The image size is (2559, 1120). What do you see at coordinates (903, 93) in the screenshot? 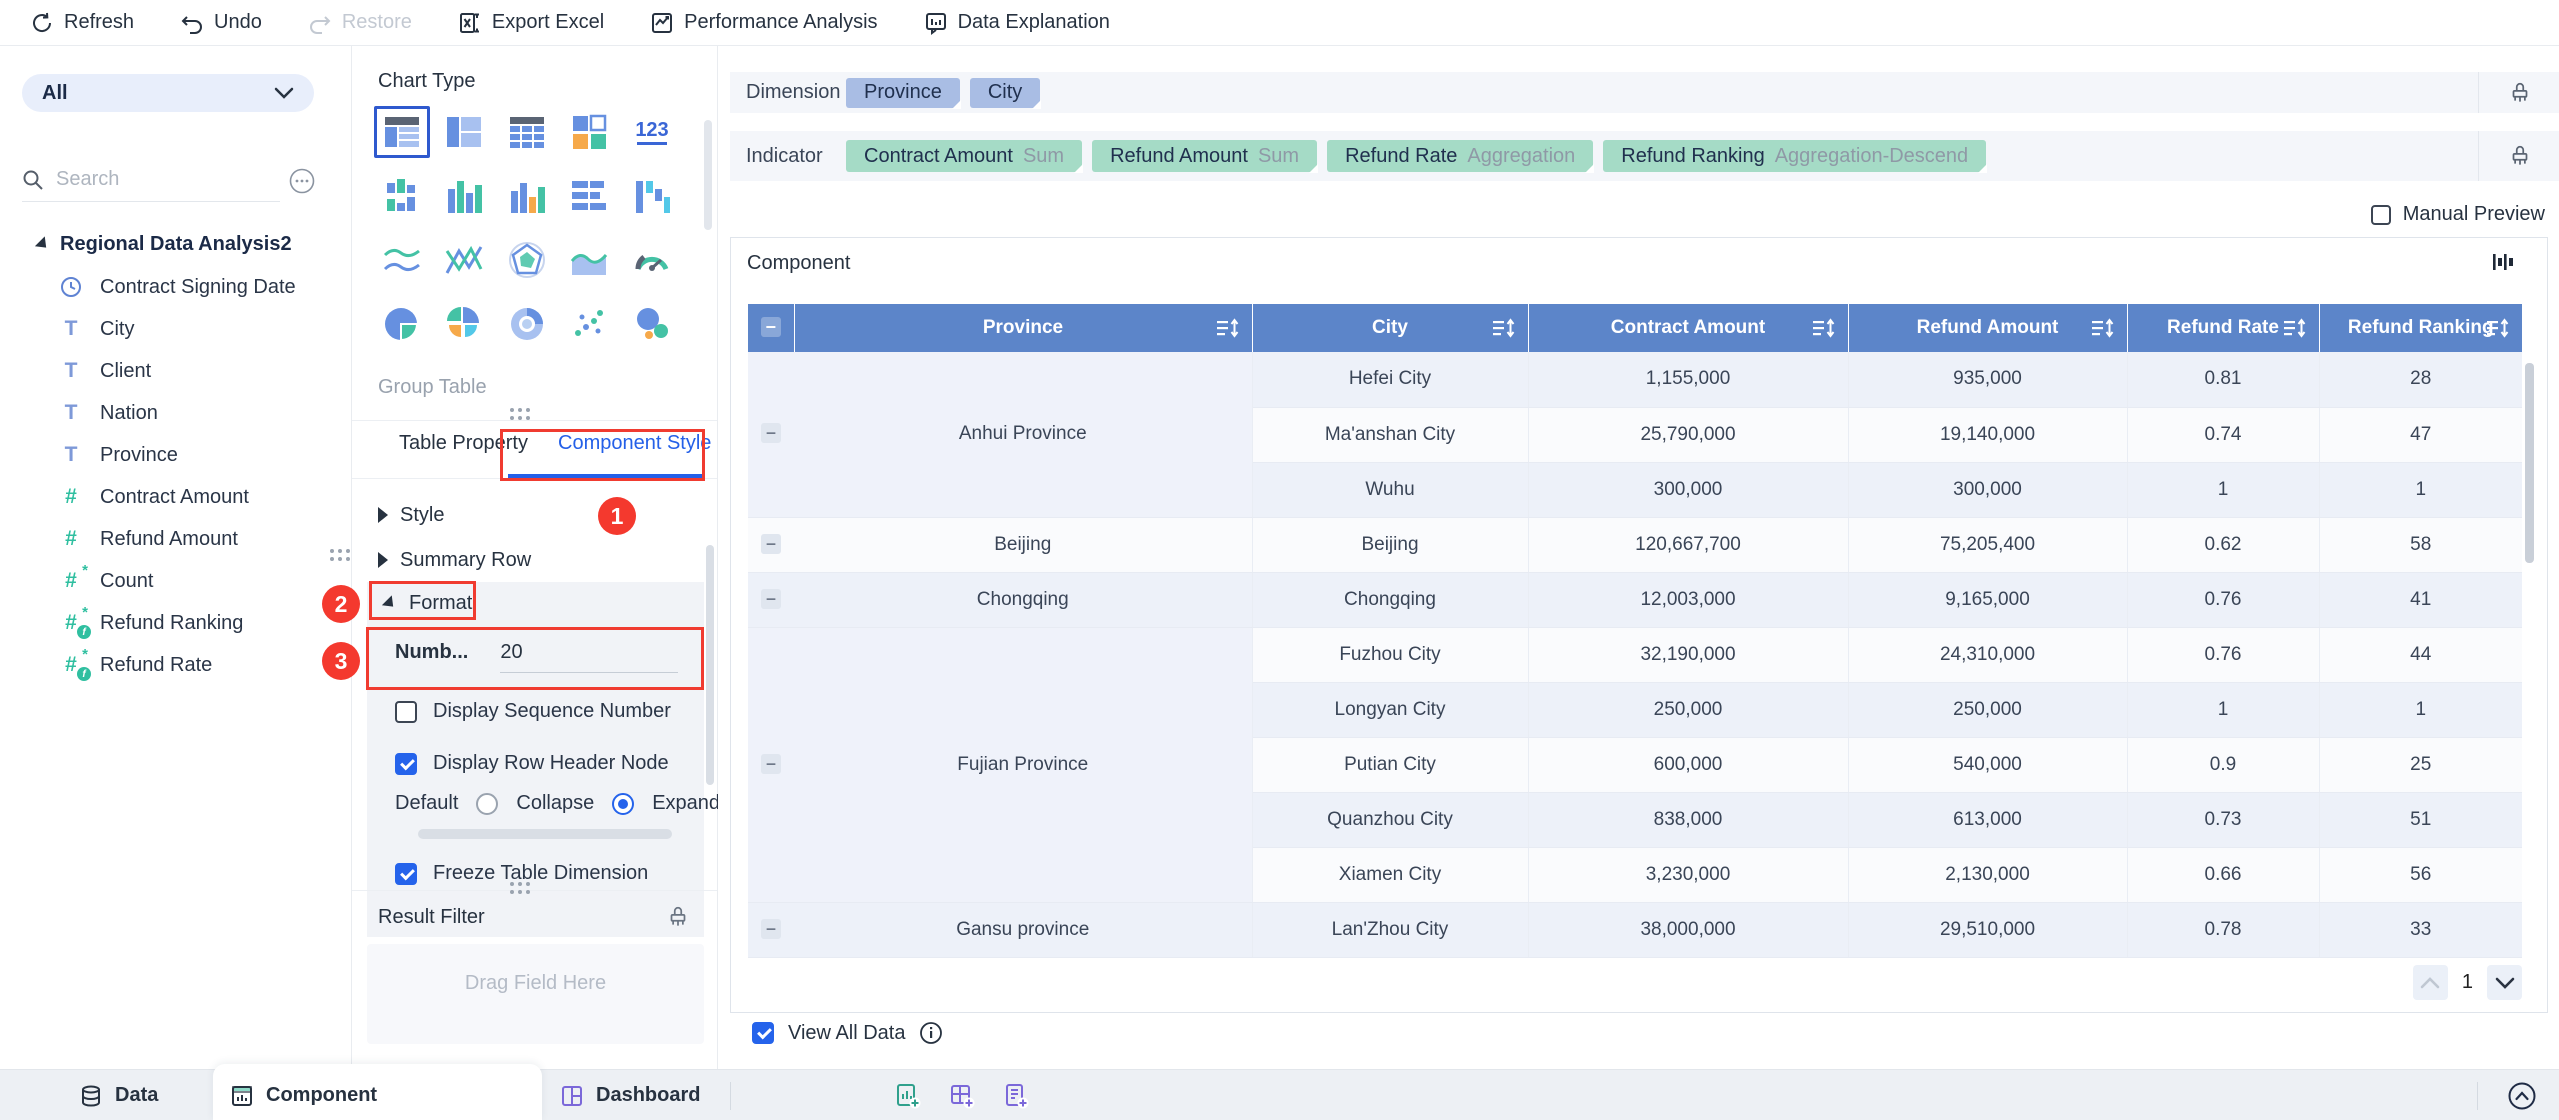
I see `dimension-pill-province: Province` at bounding box center [903, 93].